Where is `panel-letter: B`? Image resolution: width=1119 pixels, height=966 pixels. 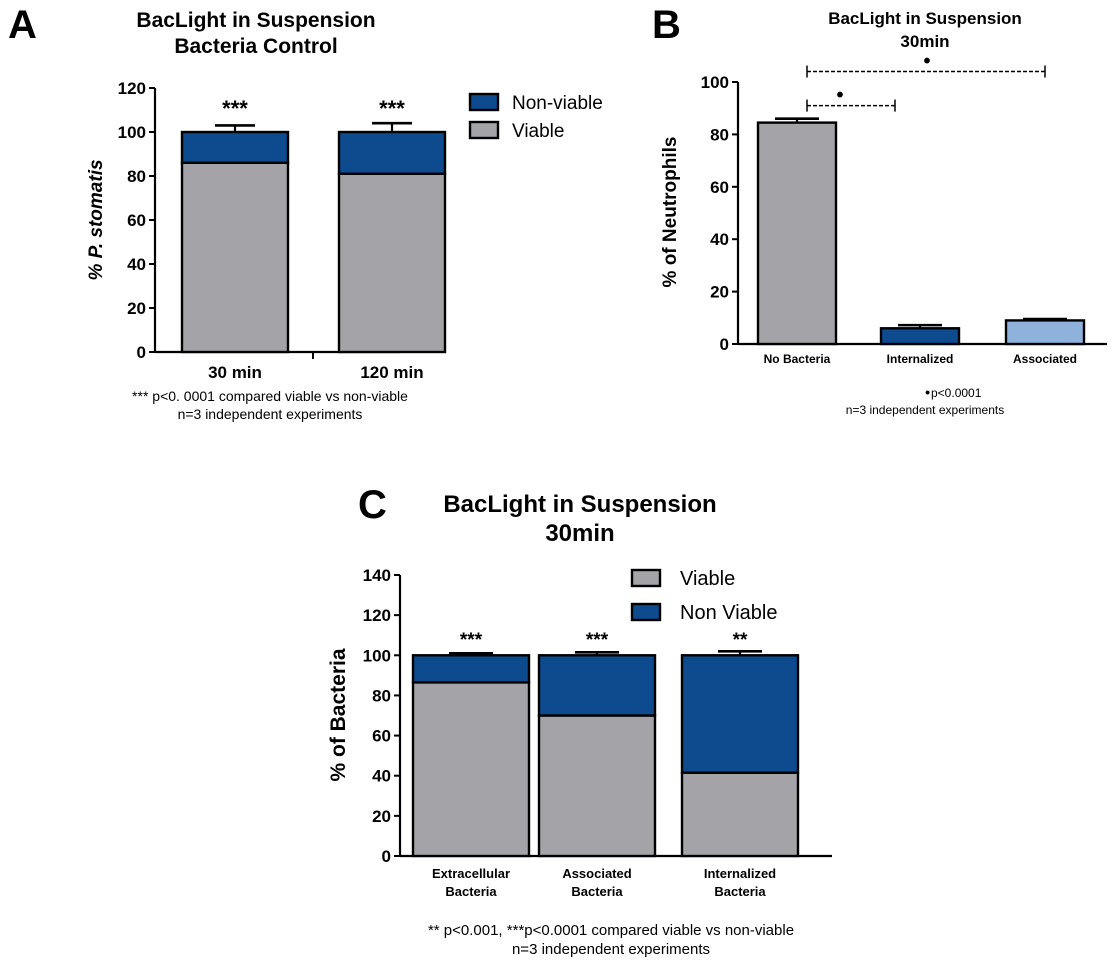
panel-letter: B is located at coordinates (666, 25).